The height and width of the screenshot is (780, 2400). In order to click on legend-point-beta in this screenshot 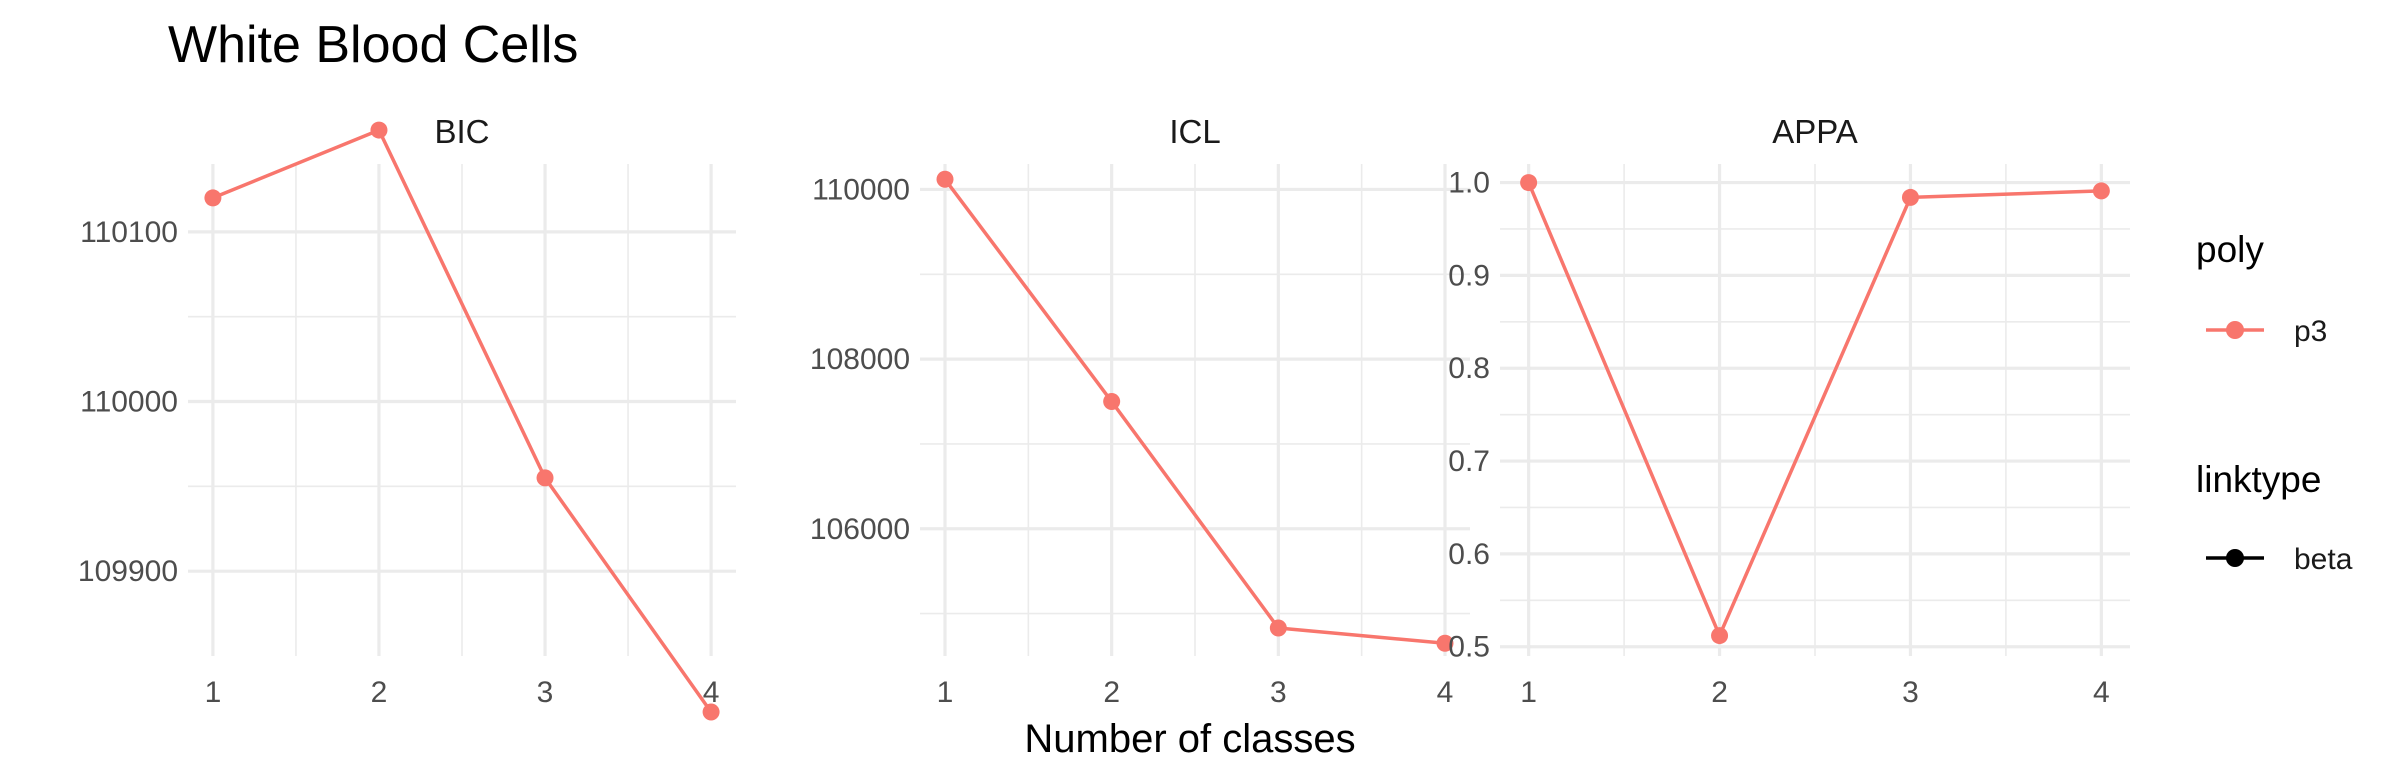, I will do `click(2235, 558)`.